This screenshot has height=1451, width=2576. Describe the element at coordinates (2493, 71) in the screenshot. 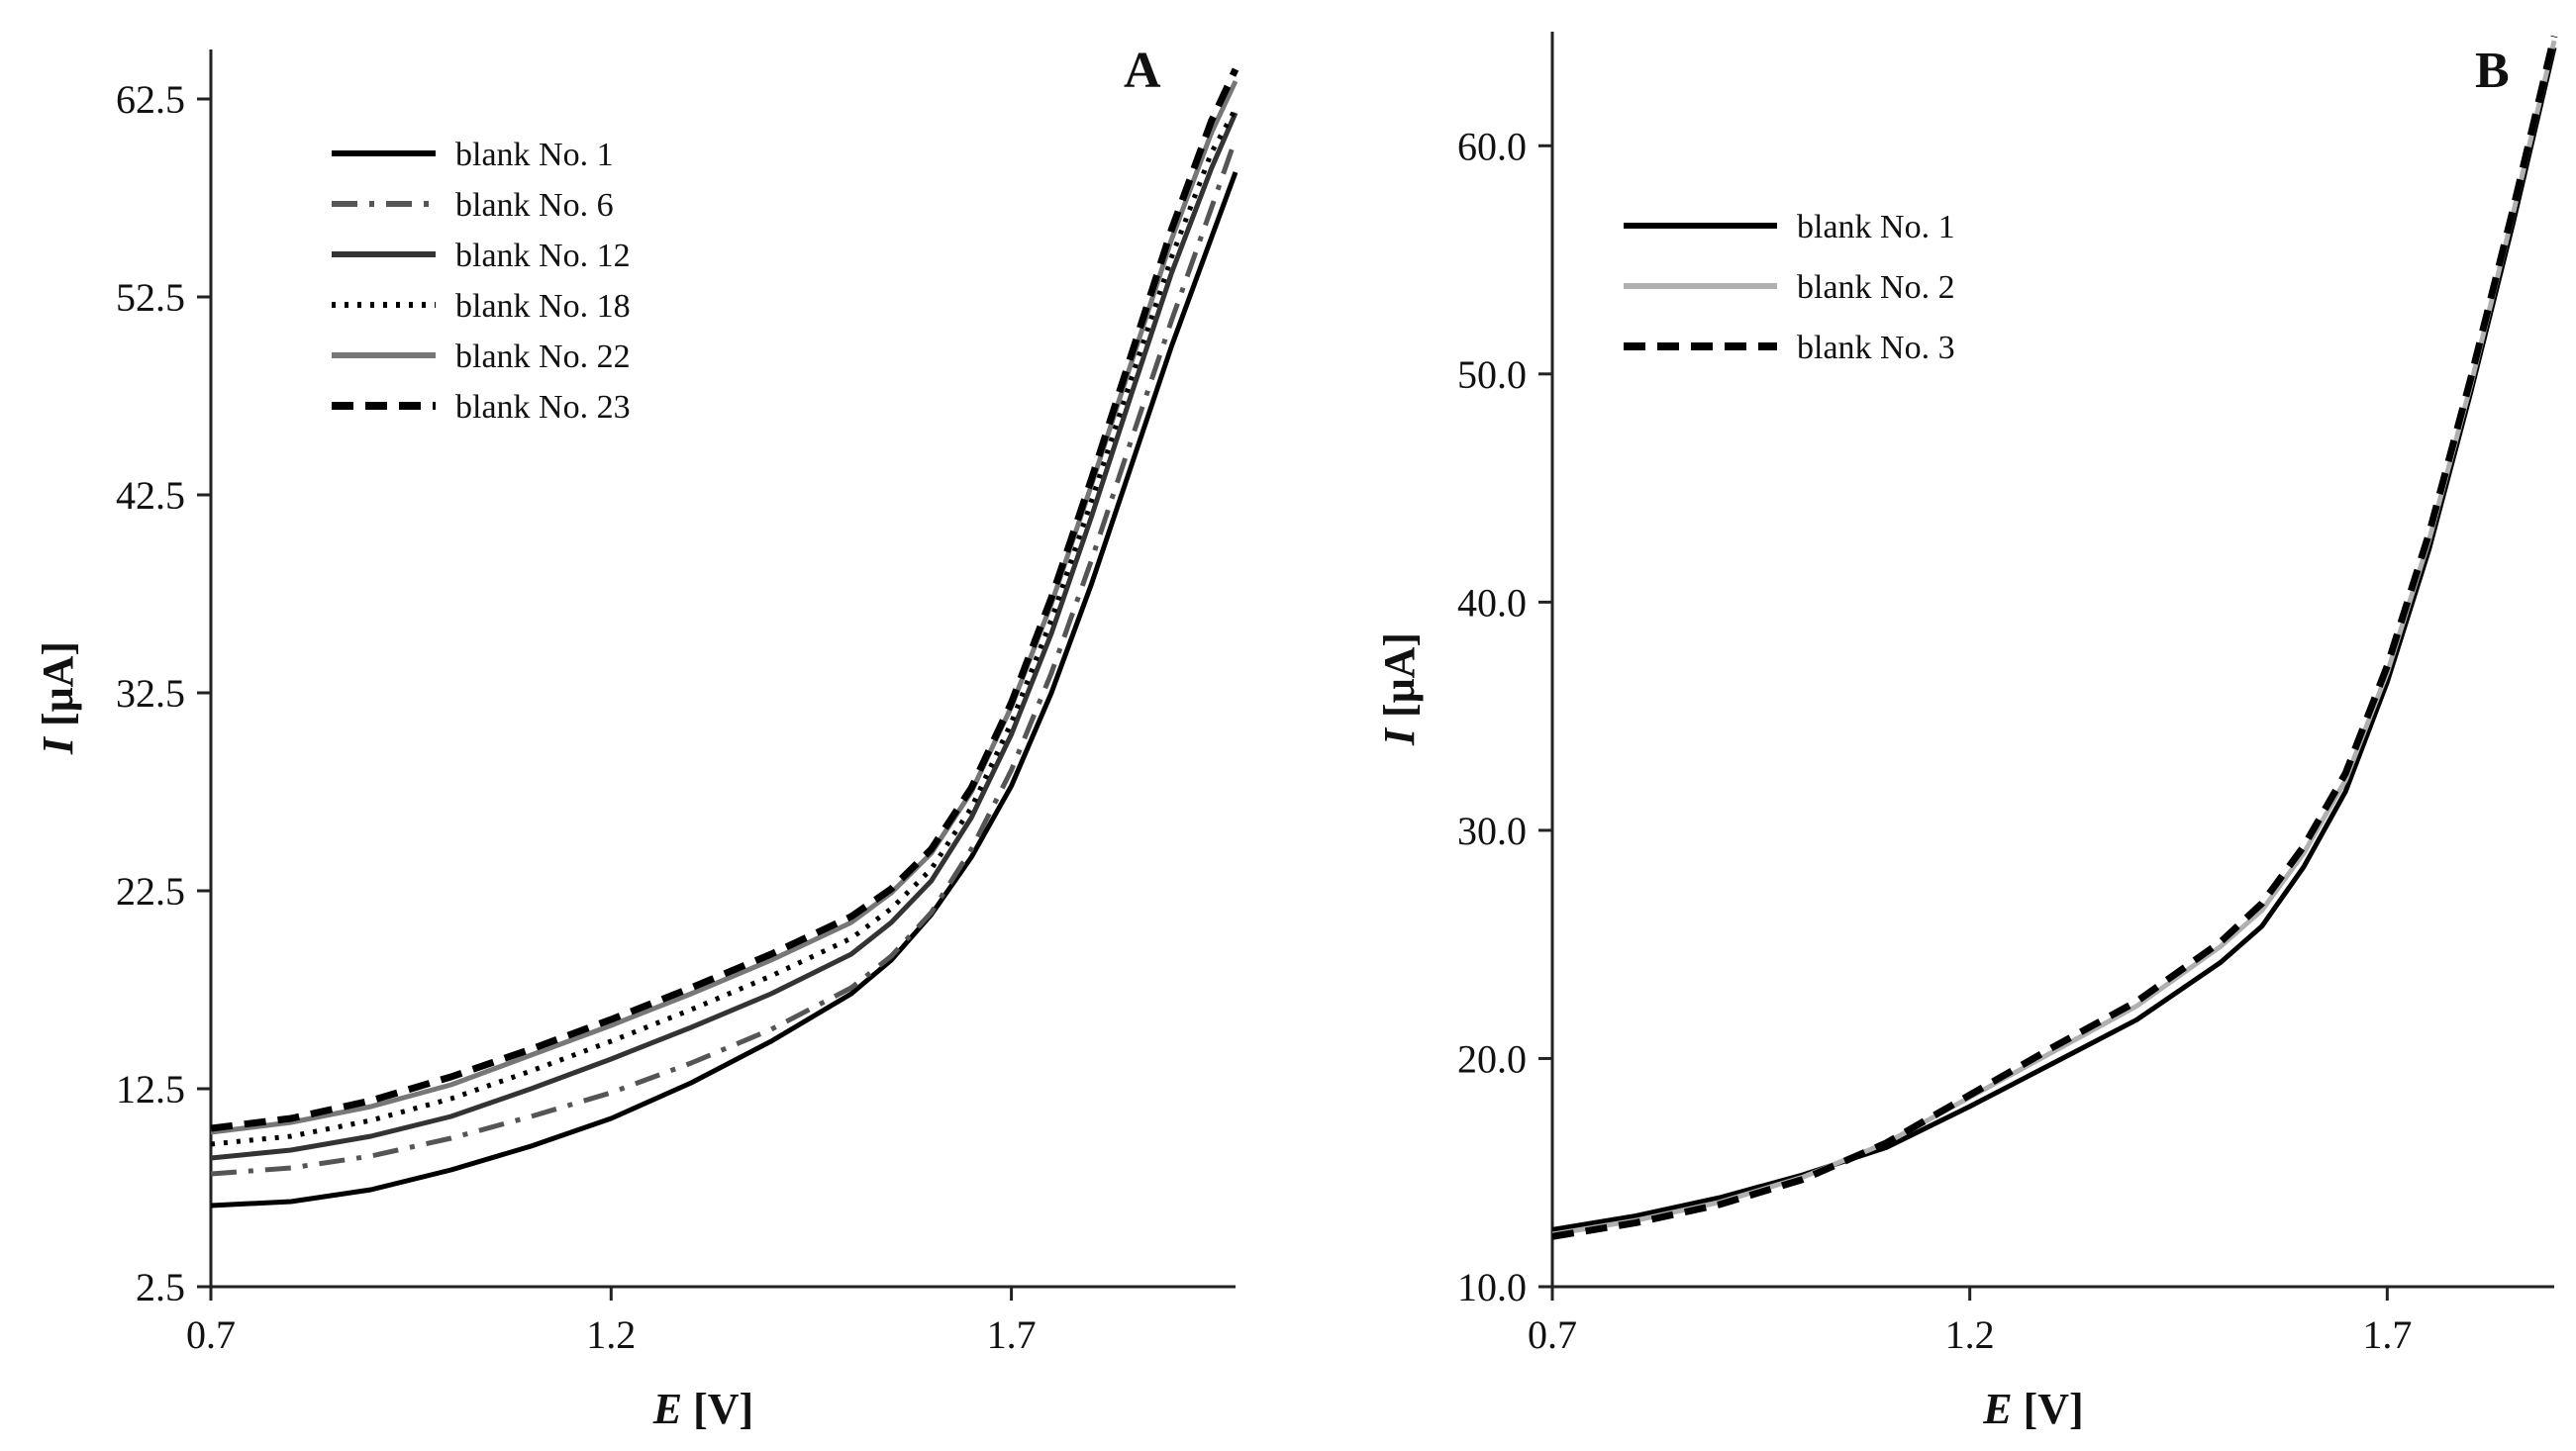

I see `panel-label: B` at that location.